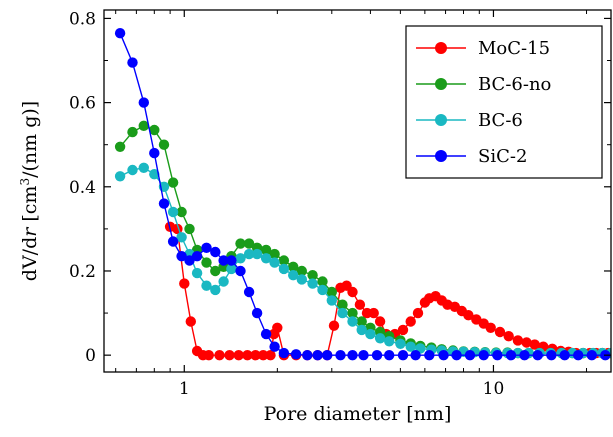  What do you see at coordinates (494, 389) in the screenshot?
I see `x-tick-label: 10` at bounding box center [494, 389].